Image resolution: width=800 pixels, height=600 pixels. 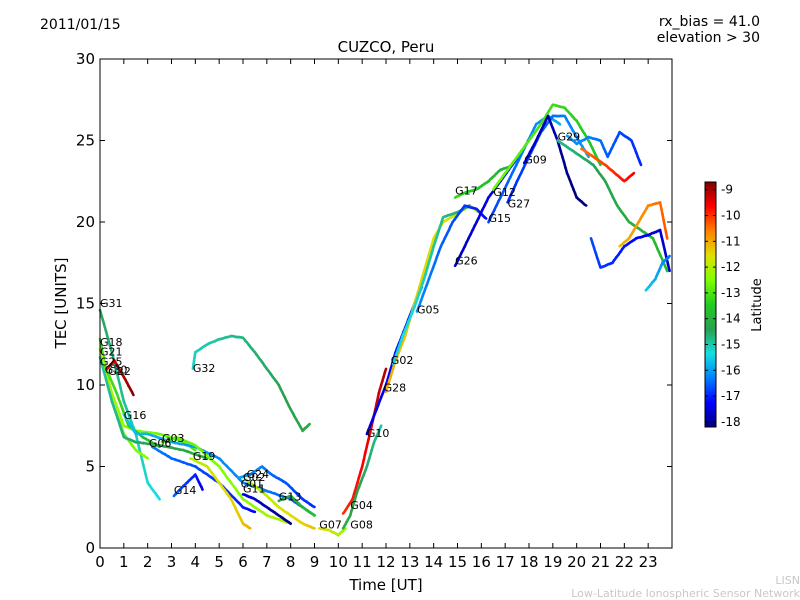 What do you see at coordinates (361, 524) in the screenshot?
I see `satellite-label-g08: G08` at bounding box center [361, 524].